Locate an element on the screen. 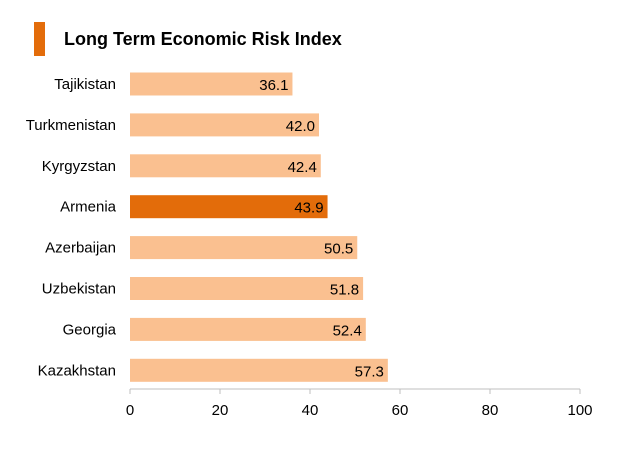  x-tick-label: 40 is located at coordinates (310, 410).